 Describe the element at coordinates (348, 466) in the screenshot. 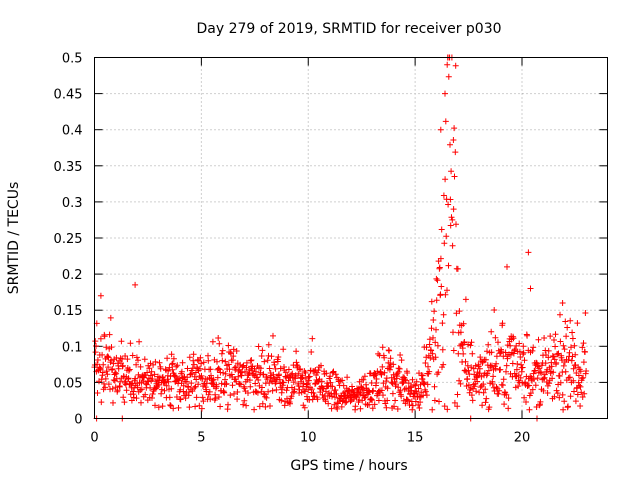

I see `x-axis-title: GPS time / hours` at that location.